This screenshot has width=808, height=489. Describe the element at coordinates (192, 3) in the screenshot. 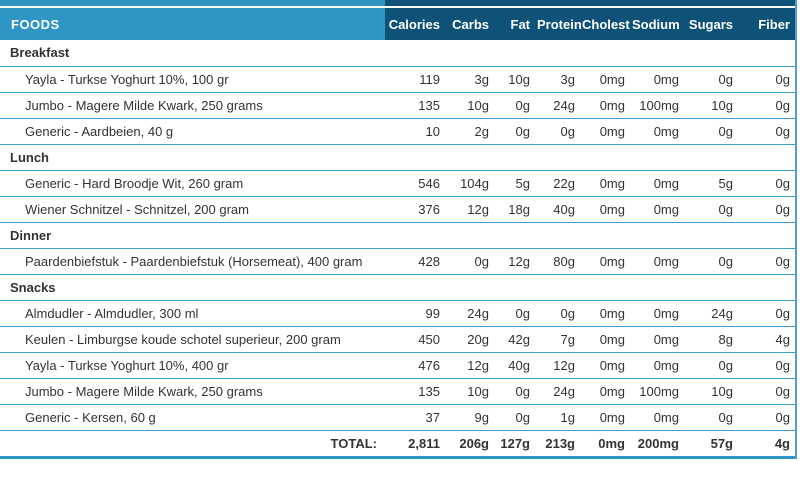

I see `top-strip-light-segment` at that location.